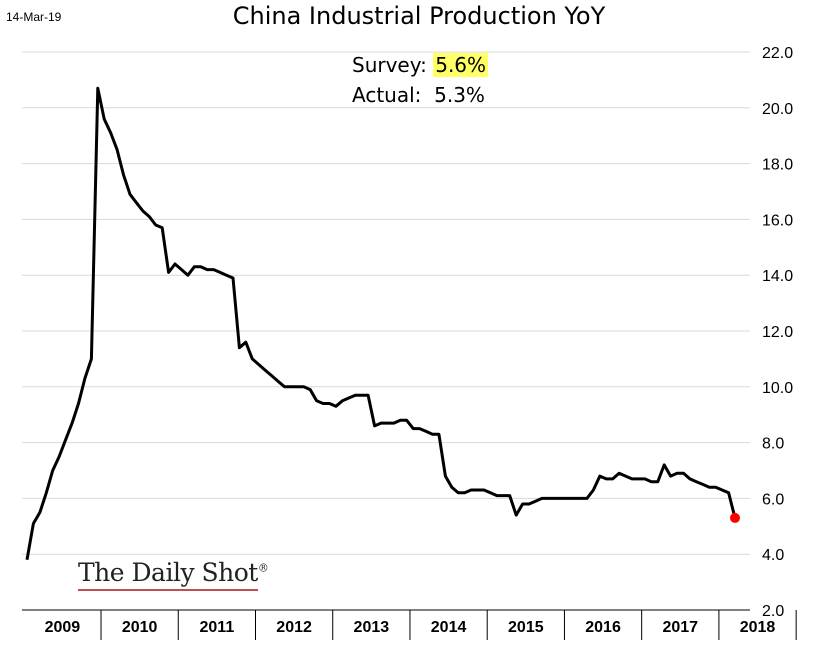 The image size is (838, 661). What do you see at coordinates (263, 568) in the screenshot?
I see `watermark-reg-mark: ®` at bounding box center [263, 568].